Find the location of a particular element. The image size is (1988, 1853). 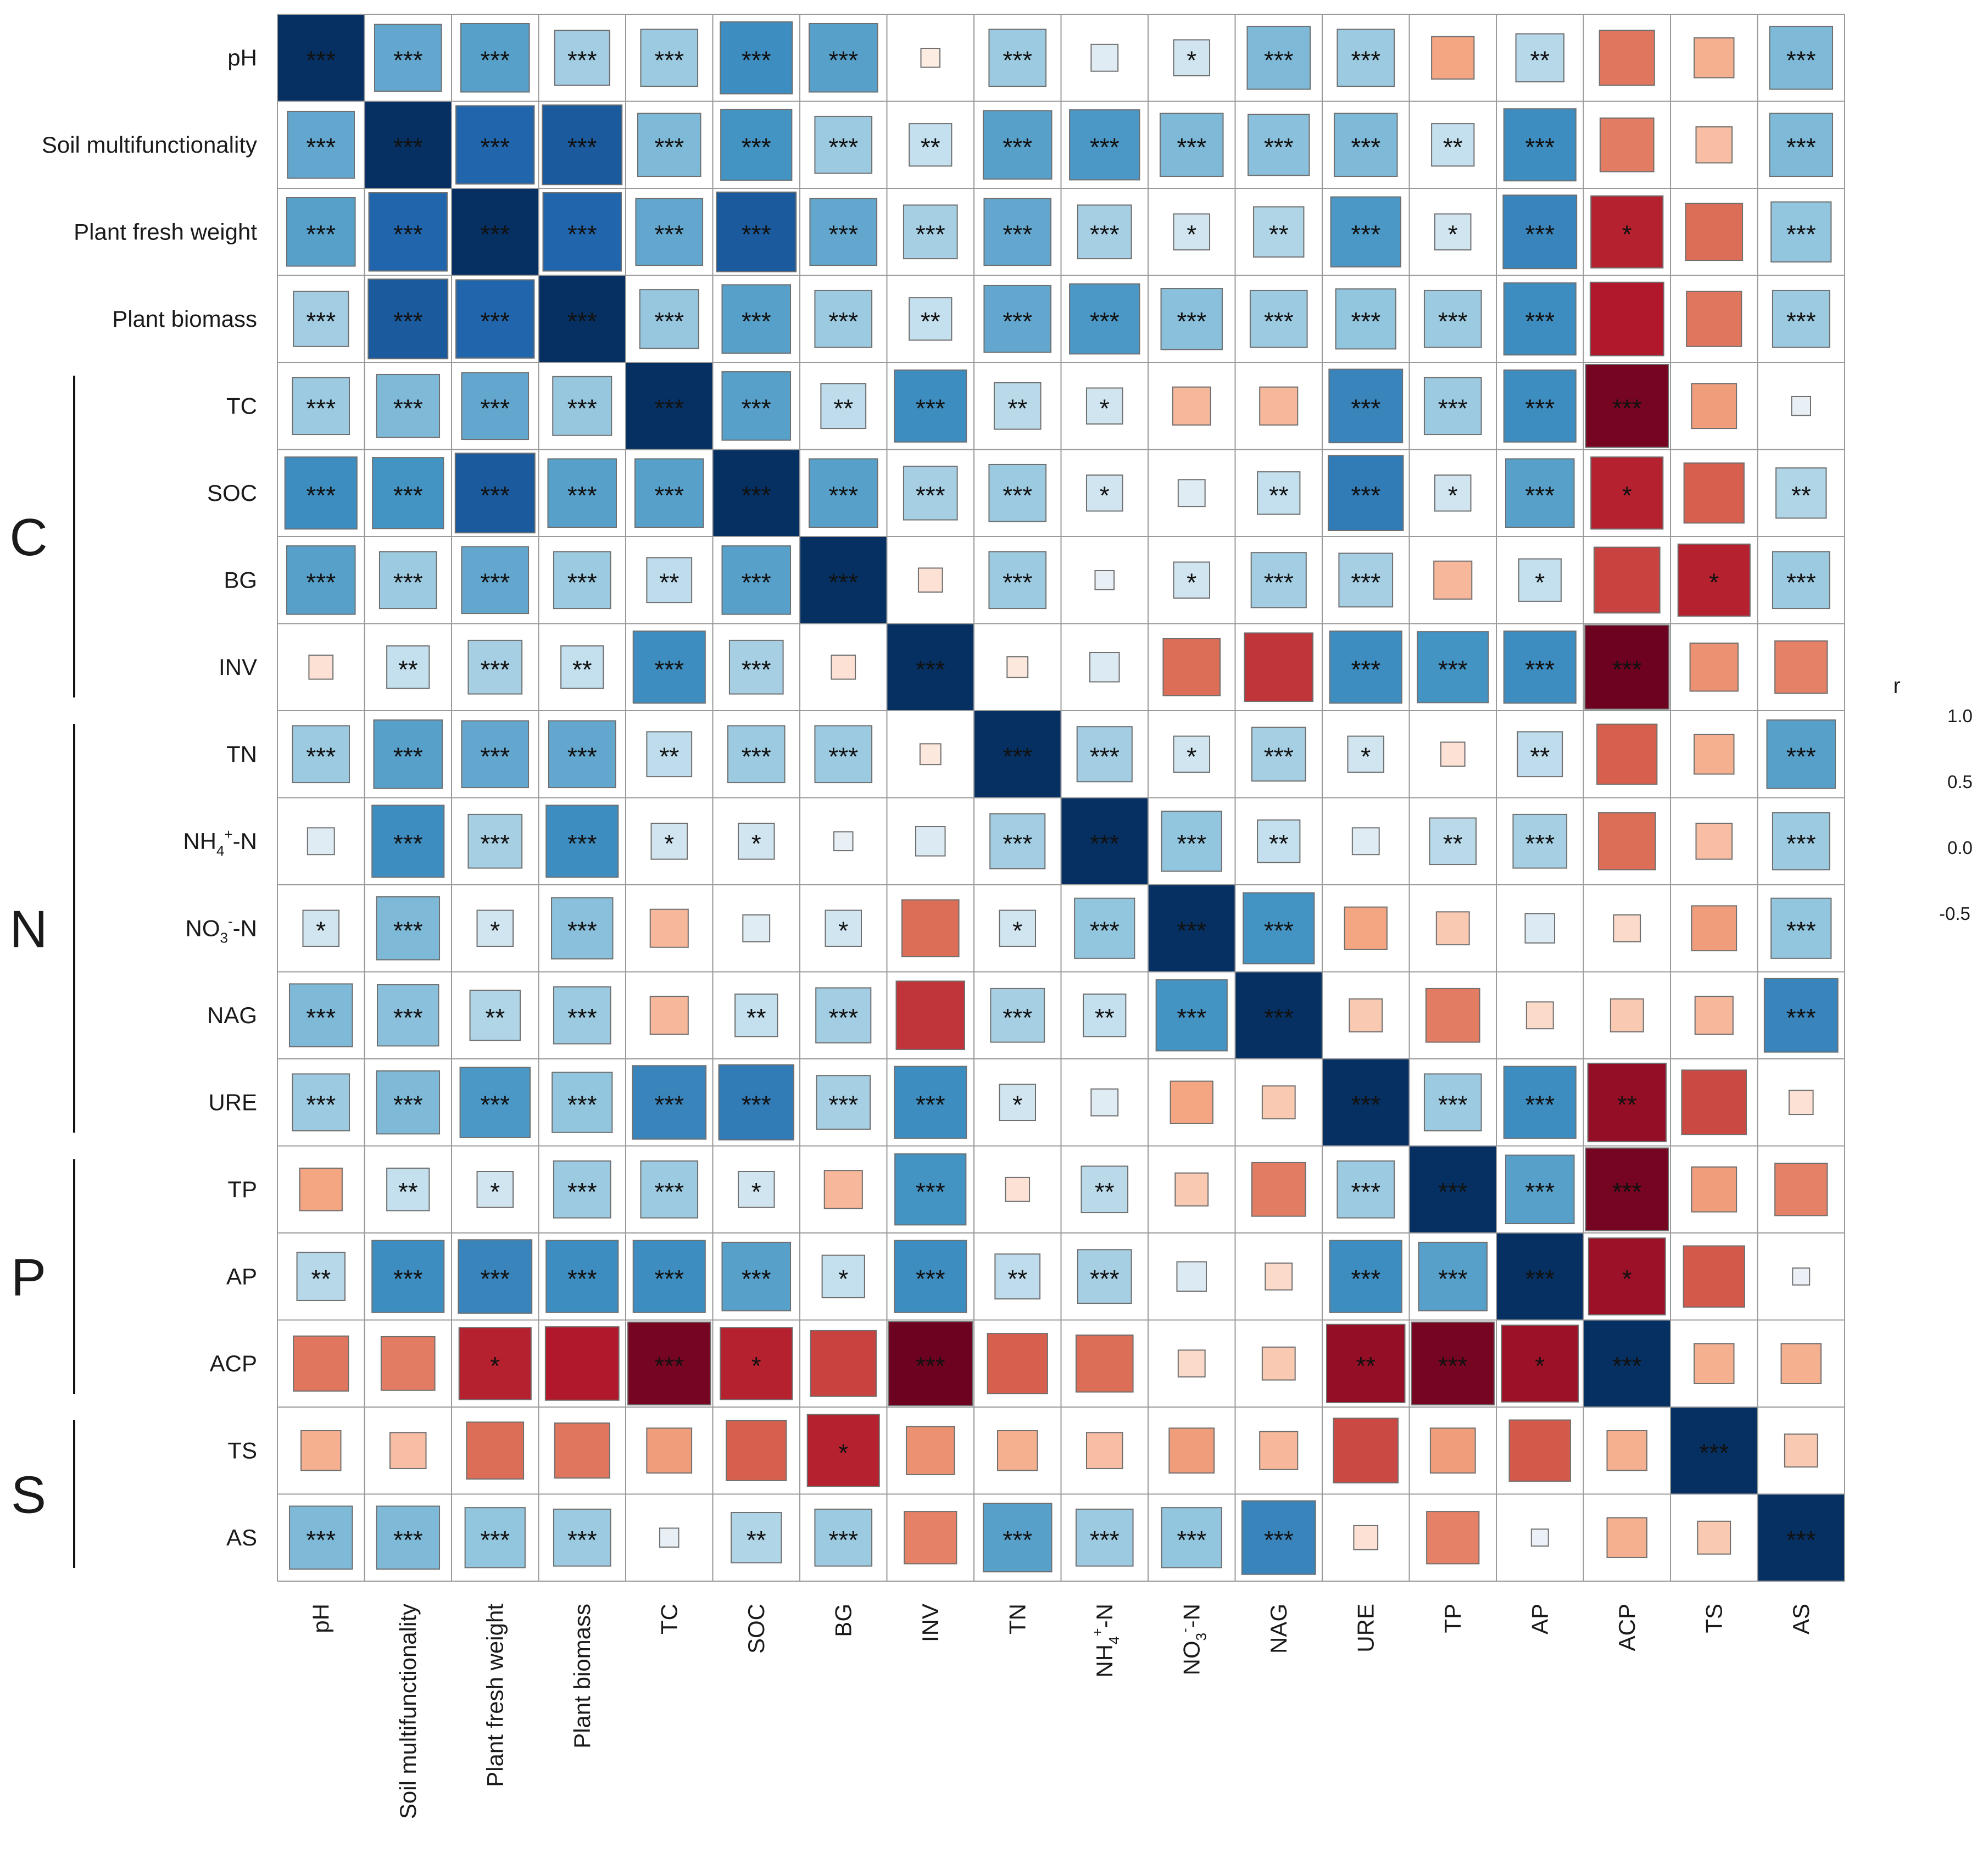

cell-ph-tp is located at coordinates (1453, 58).